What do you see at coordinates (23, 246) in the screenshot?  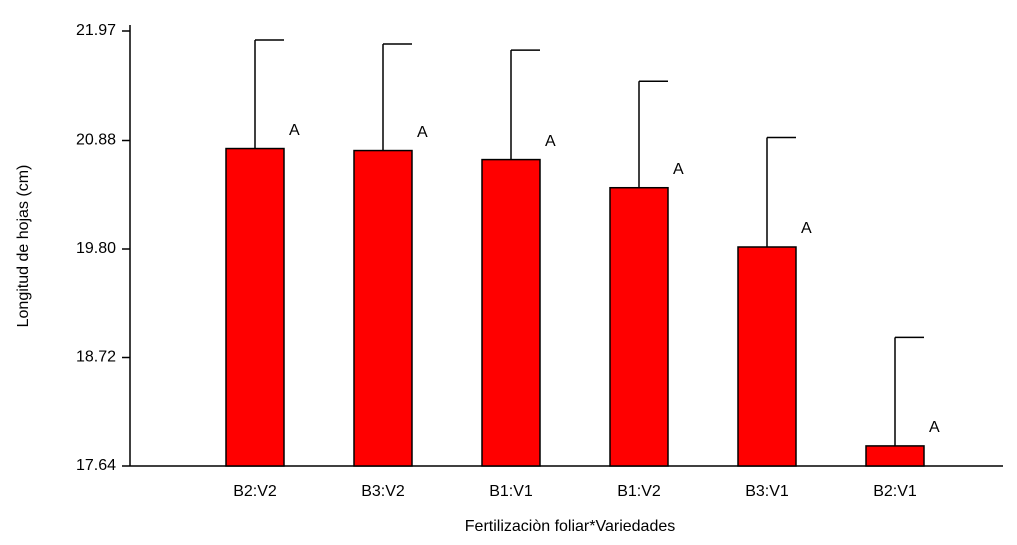 I see `y-axis-label: Longitud de hojas (cm)` at bounding box center [23, 246].